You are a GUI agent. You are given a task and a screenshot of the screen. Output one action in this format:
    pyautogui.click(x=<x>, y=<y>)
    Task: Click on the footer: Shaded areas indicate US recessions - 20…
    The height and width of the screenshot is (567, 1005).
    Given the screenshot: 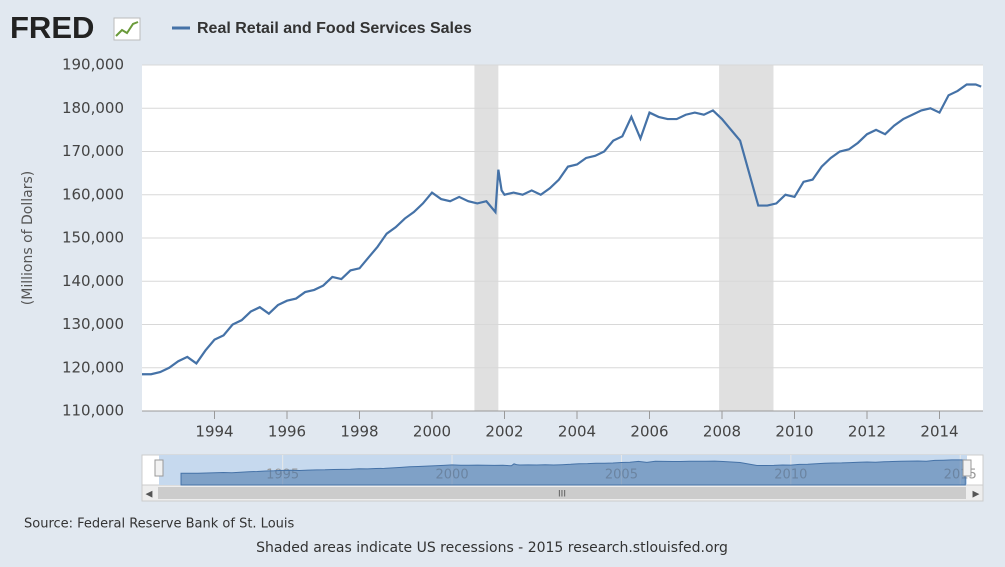 What is the action you would take?
    pyautogui.click(x=492, y=548)
    